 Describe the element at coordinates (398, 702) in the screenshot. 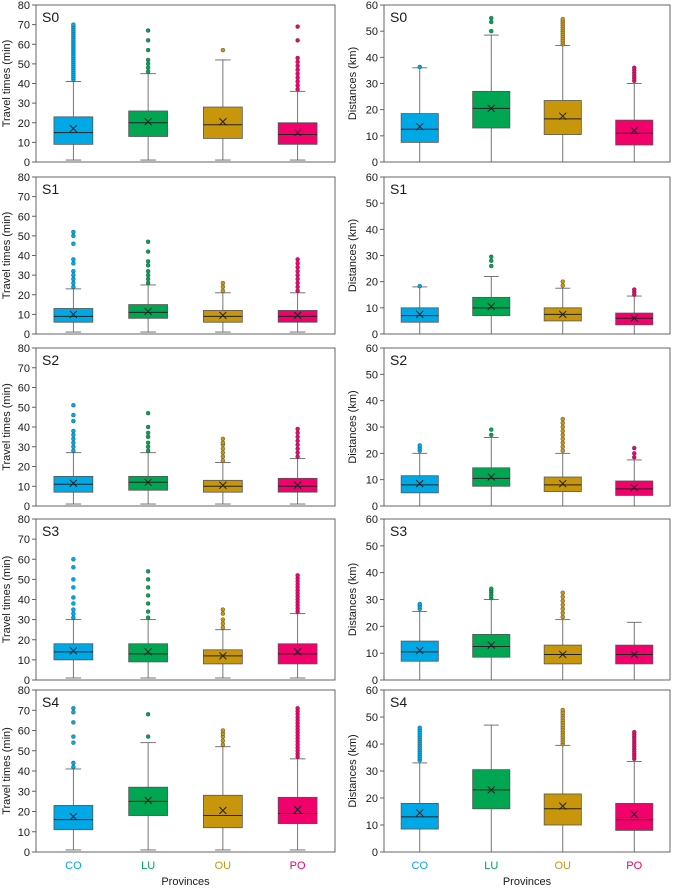

I see `dist-s4-panel-label: S4` at that location.